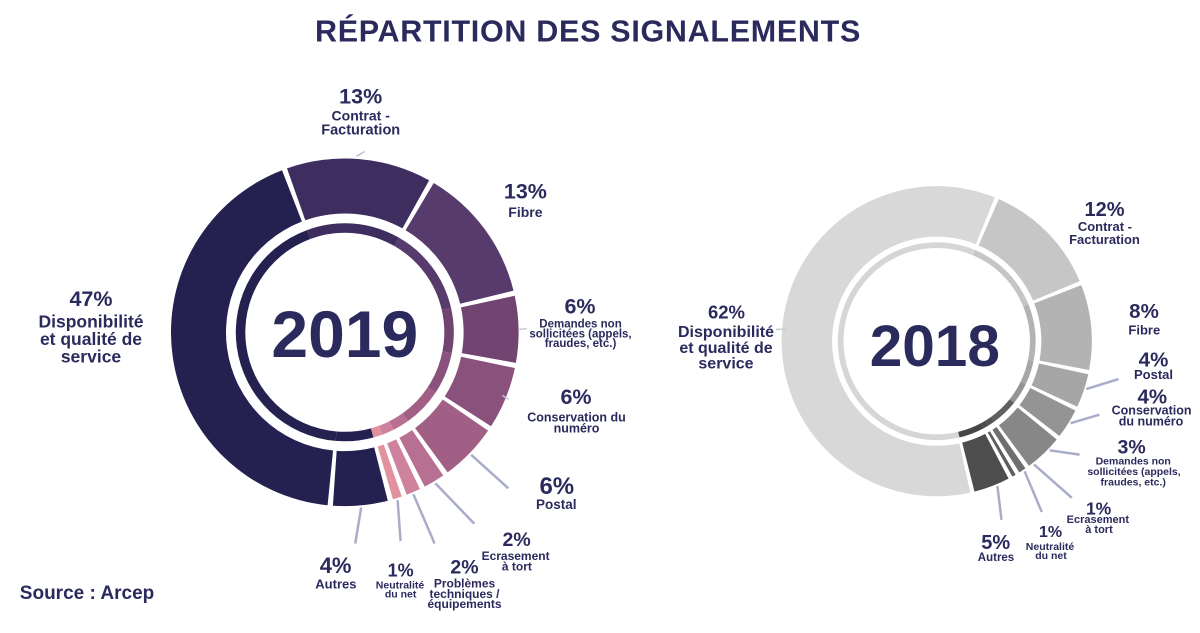  Describe the element at coordinates (588, 31) in the screenshot. I see `svg-text: RÉPARTITION DES SIGNALEMENTS` at that location.